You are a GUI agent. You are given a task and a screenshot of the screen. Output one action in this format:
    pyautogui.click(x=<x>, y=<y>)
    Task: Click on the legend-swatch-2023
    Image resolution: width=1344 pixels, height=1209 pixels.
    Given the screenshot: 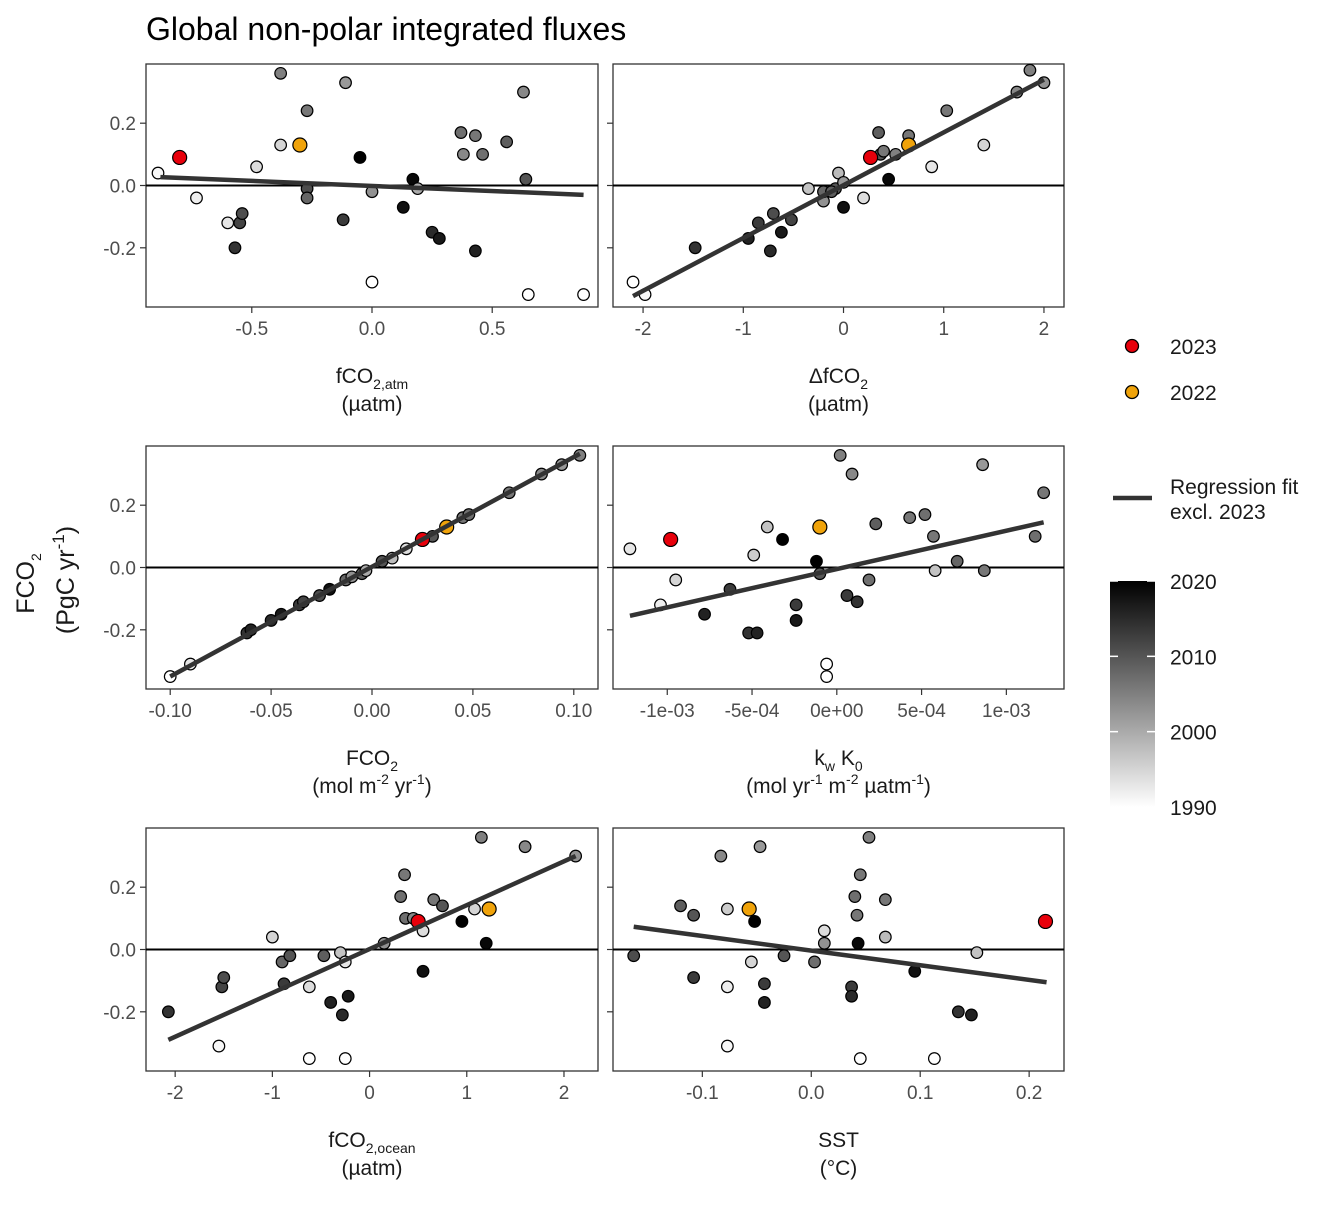 What is the action you would take?
    pyautogui.click(x=1132, y=346)
    